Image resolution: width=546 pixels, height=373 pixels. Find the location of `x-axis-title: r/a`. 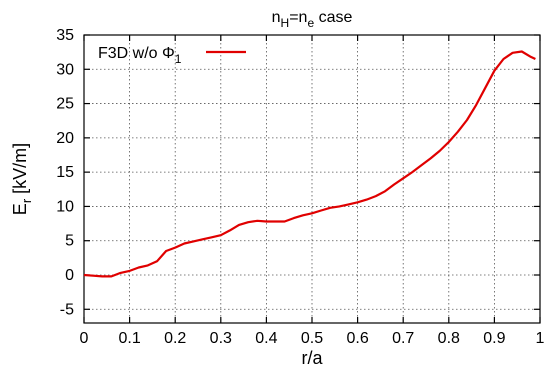

x-axis-title: r/a is located at coordinates (312, 358).